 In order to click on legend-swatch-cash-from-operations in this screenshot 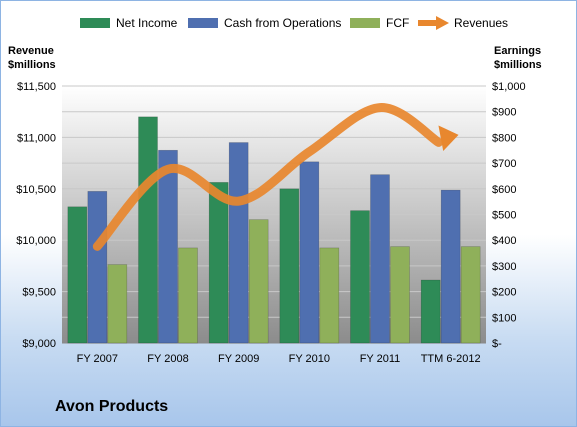, I will do `click(203, 23)`.